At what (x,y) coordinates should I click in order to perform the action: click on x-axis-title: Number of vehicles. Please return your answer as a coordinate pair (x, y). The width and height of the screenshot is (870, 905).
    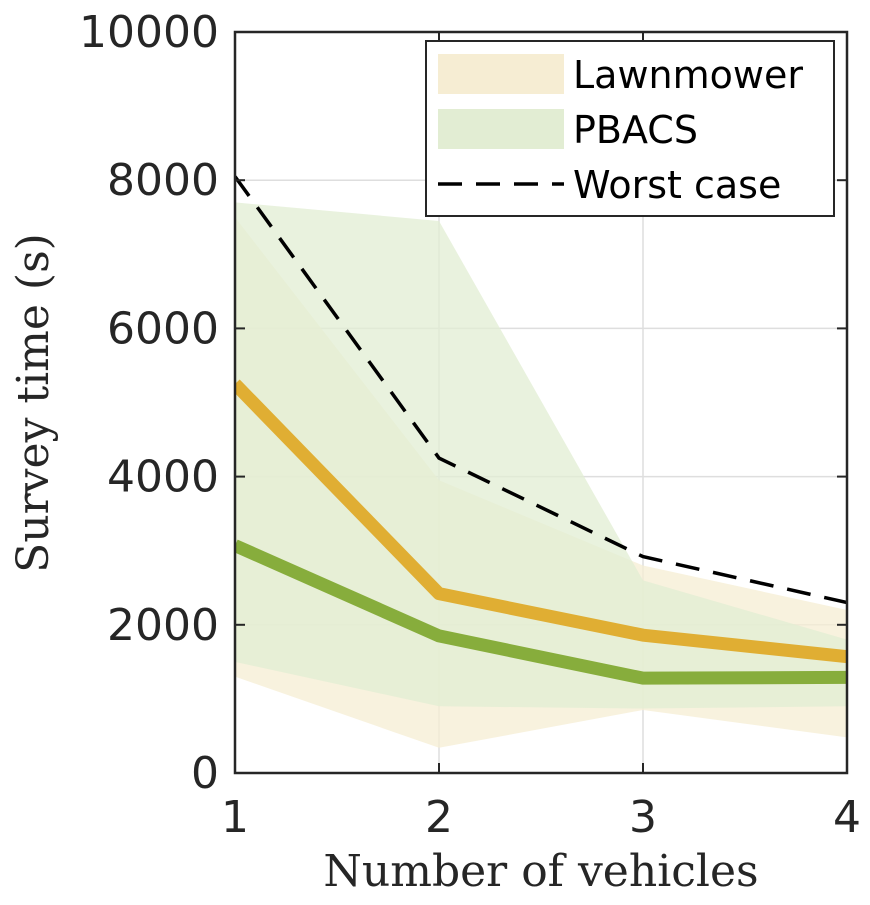
    Looking at the image, I should click on (540, 871).